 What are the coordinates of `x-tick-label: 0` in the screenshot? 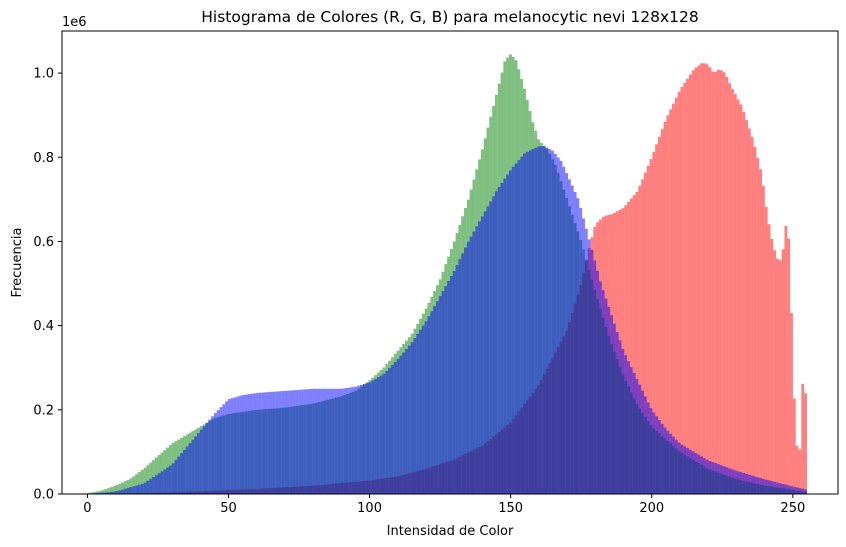 It's located at (87, 508).